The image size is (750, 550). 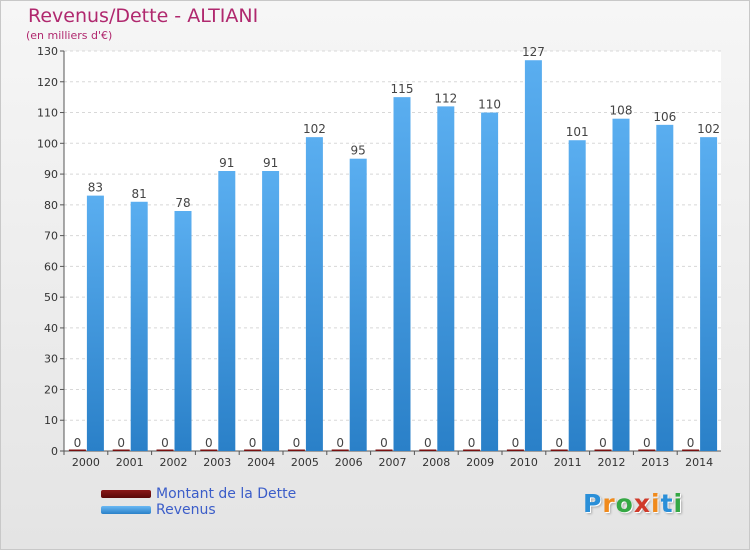 What do you see at coordinates (393, 462) in the screenshot?
I see `x-tick-label: 2007` at bounding box center [393, 462].